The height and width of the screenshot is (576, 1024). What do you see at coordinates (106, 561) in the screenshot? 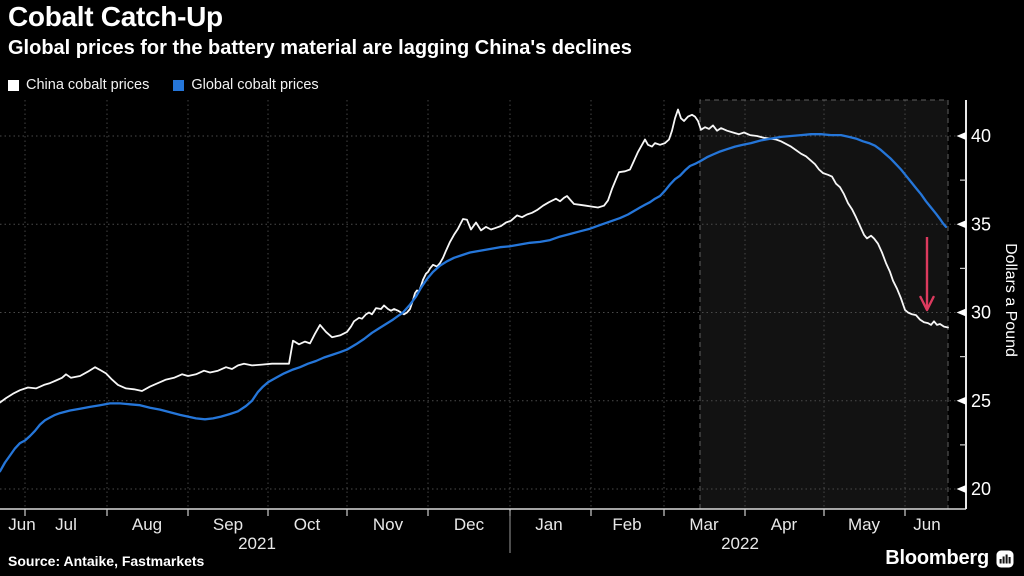
I see `source-note: Source: Antaike, Fastmarkets` at bounding box center [106, 561].